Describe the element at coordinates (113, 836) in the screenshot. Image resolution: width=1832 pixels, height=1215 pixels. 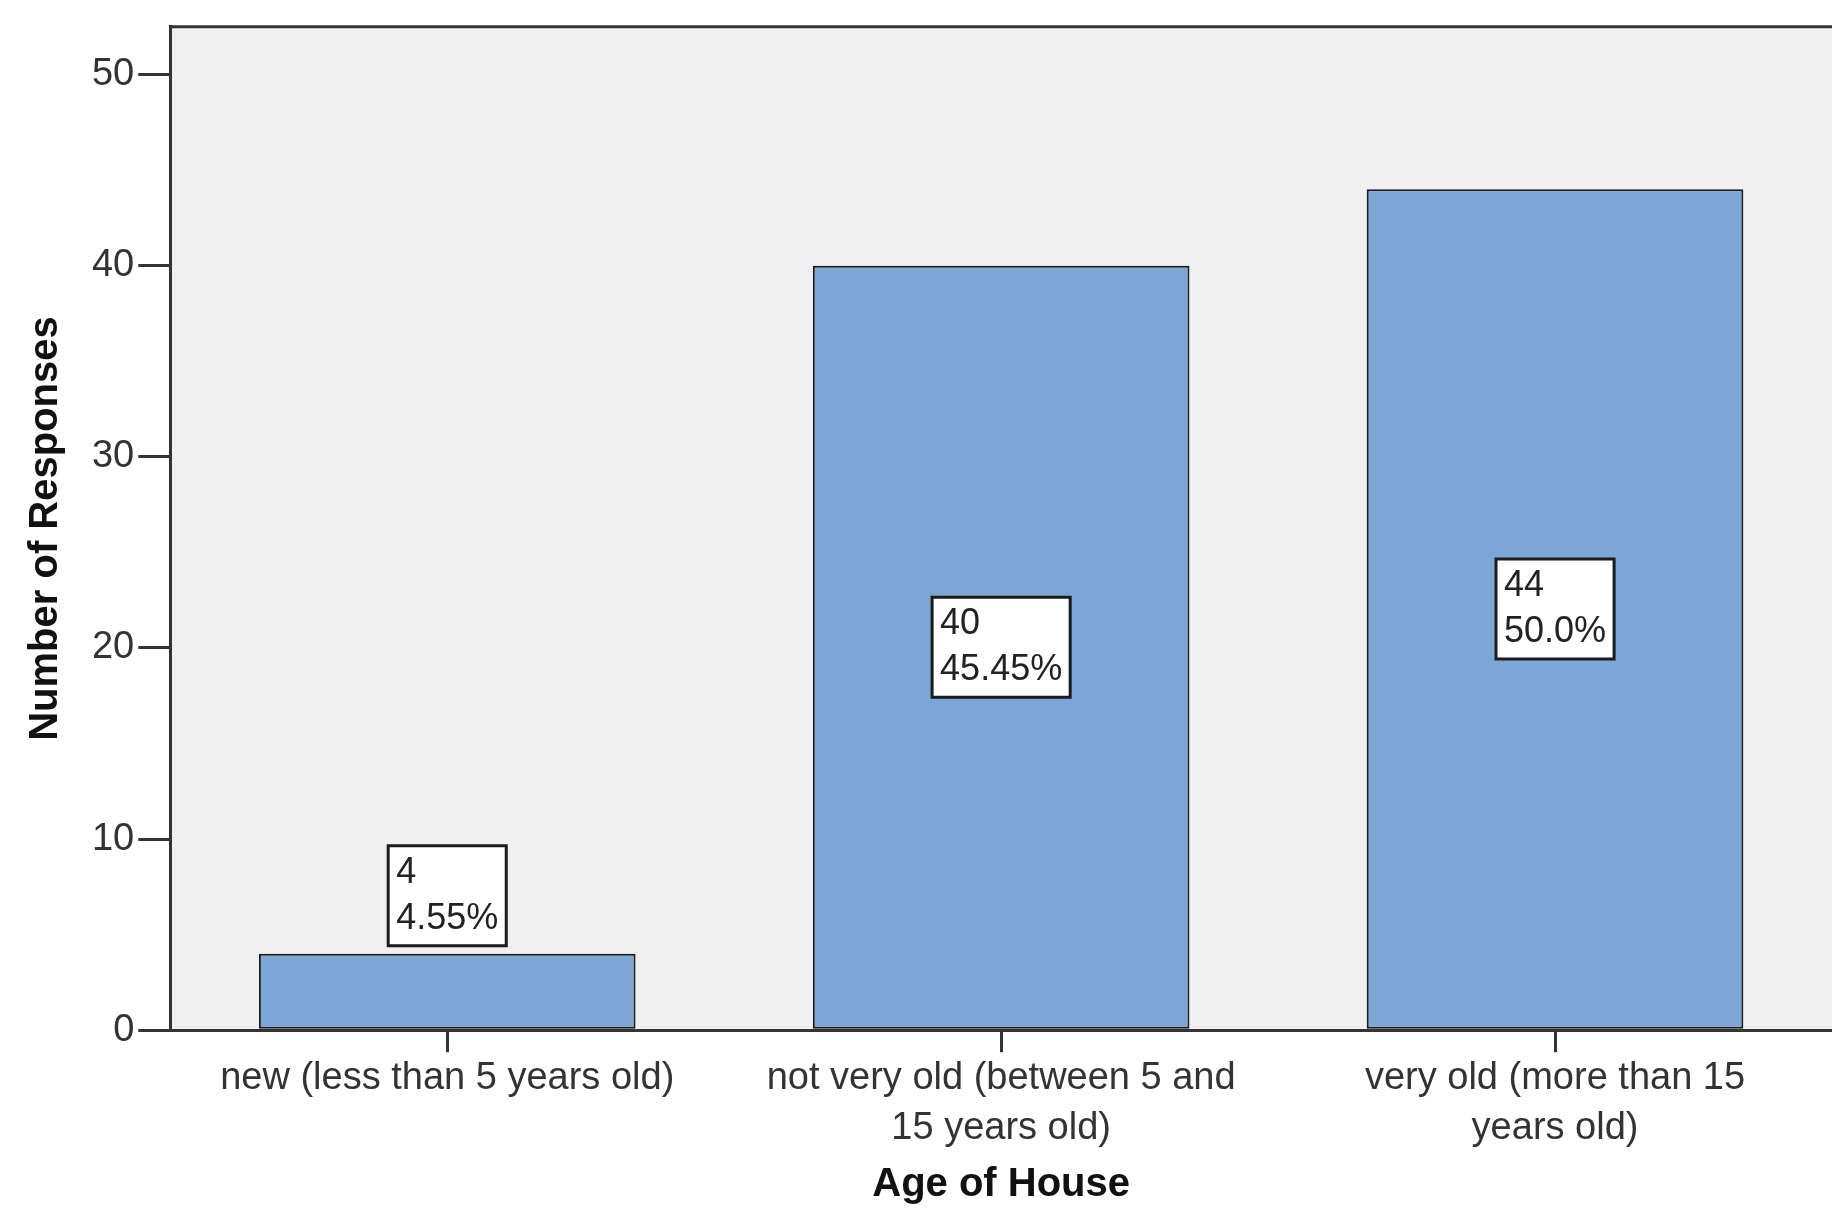
I see `y-tick-label: 10` at that location.